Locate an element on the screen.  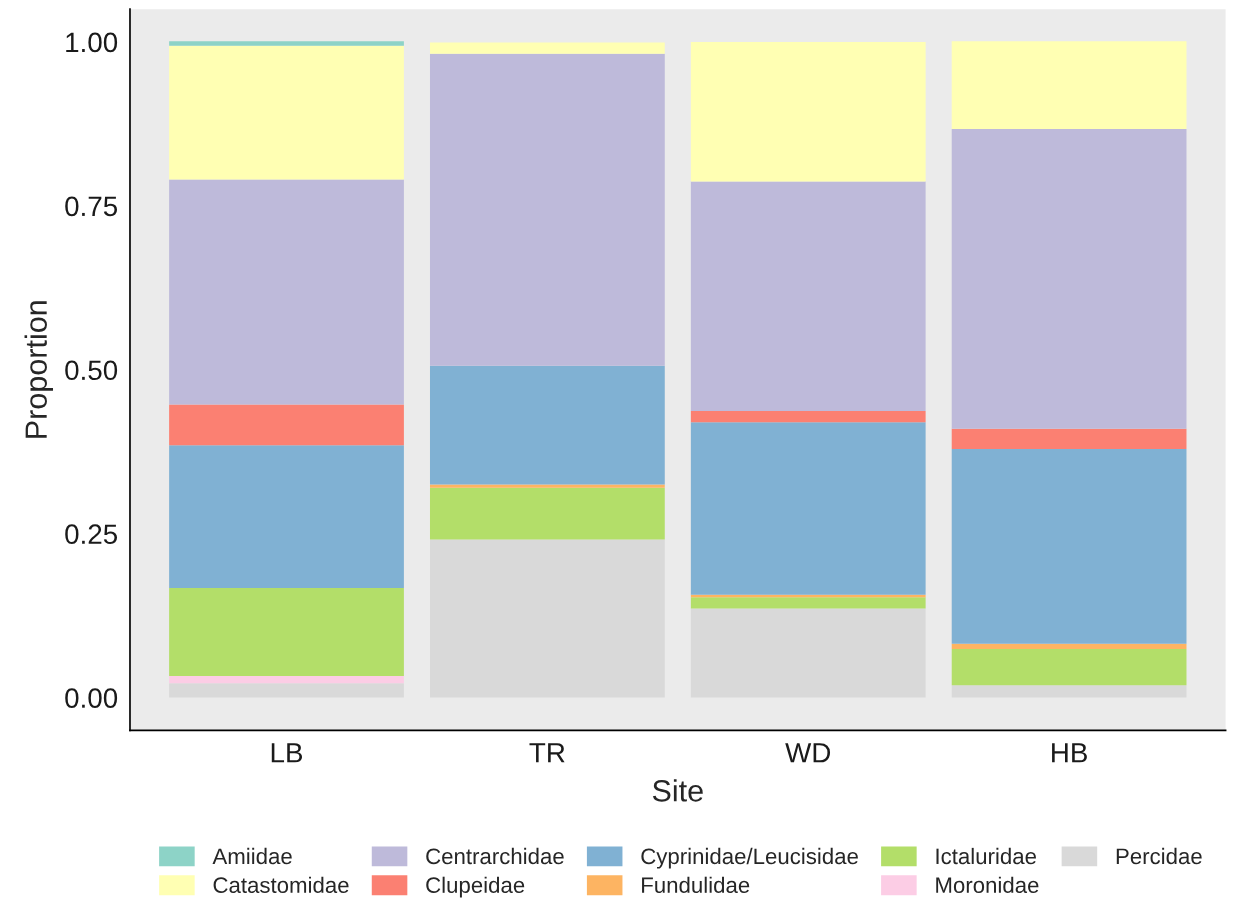
legend-label: Ictaluridae is located at coordinates (986, 856).